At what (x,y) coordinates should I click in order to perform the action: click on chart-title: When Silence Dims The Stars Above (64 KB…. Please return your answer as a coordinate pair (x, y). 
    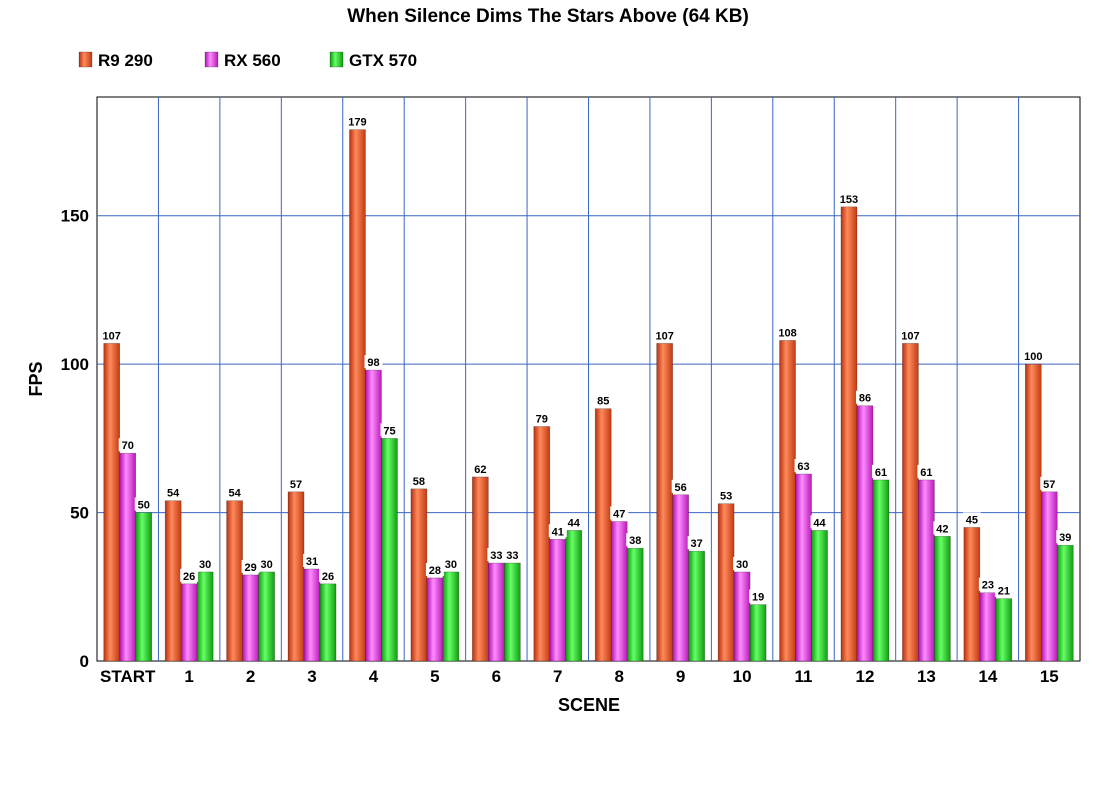
    Looking at the image, I should click on (548, 16).